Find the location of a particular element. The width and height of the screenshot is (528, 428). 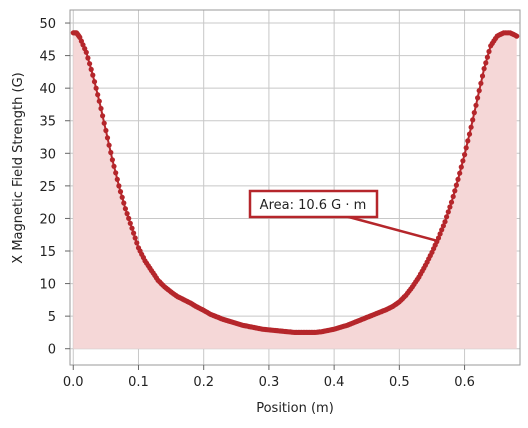

y-axis-title: X Magnetic Field Strength (G) is located at coordinates (18, 167).